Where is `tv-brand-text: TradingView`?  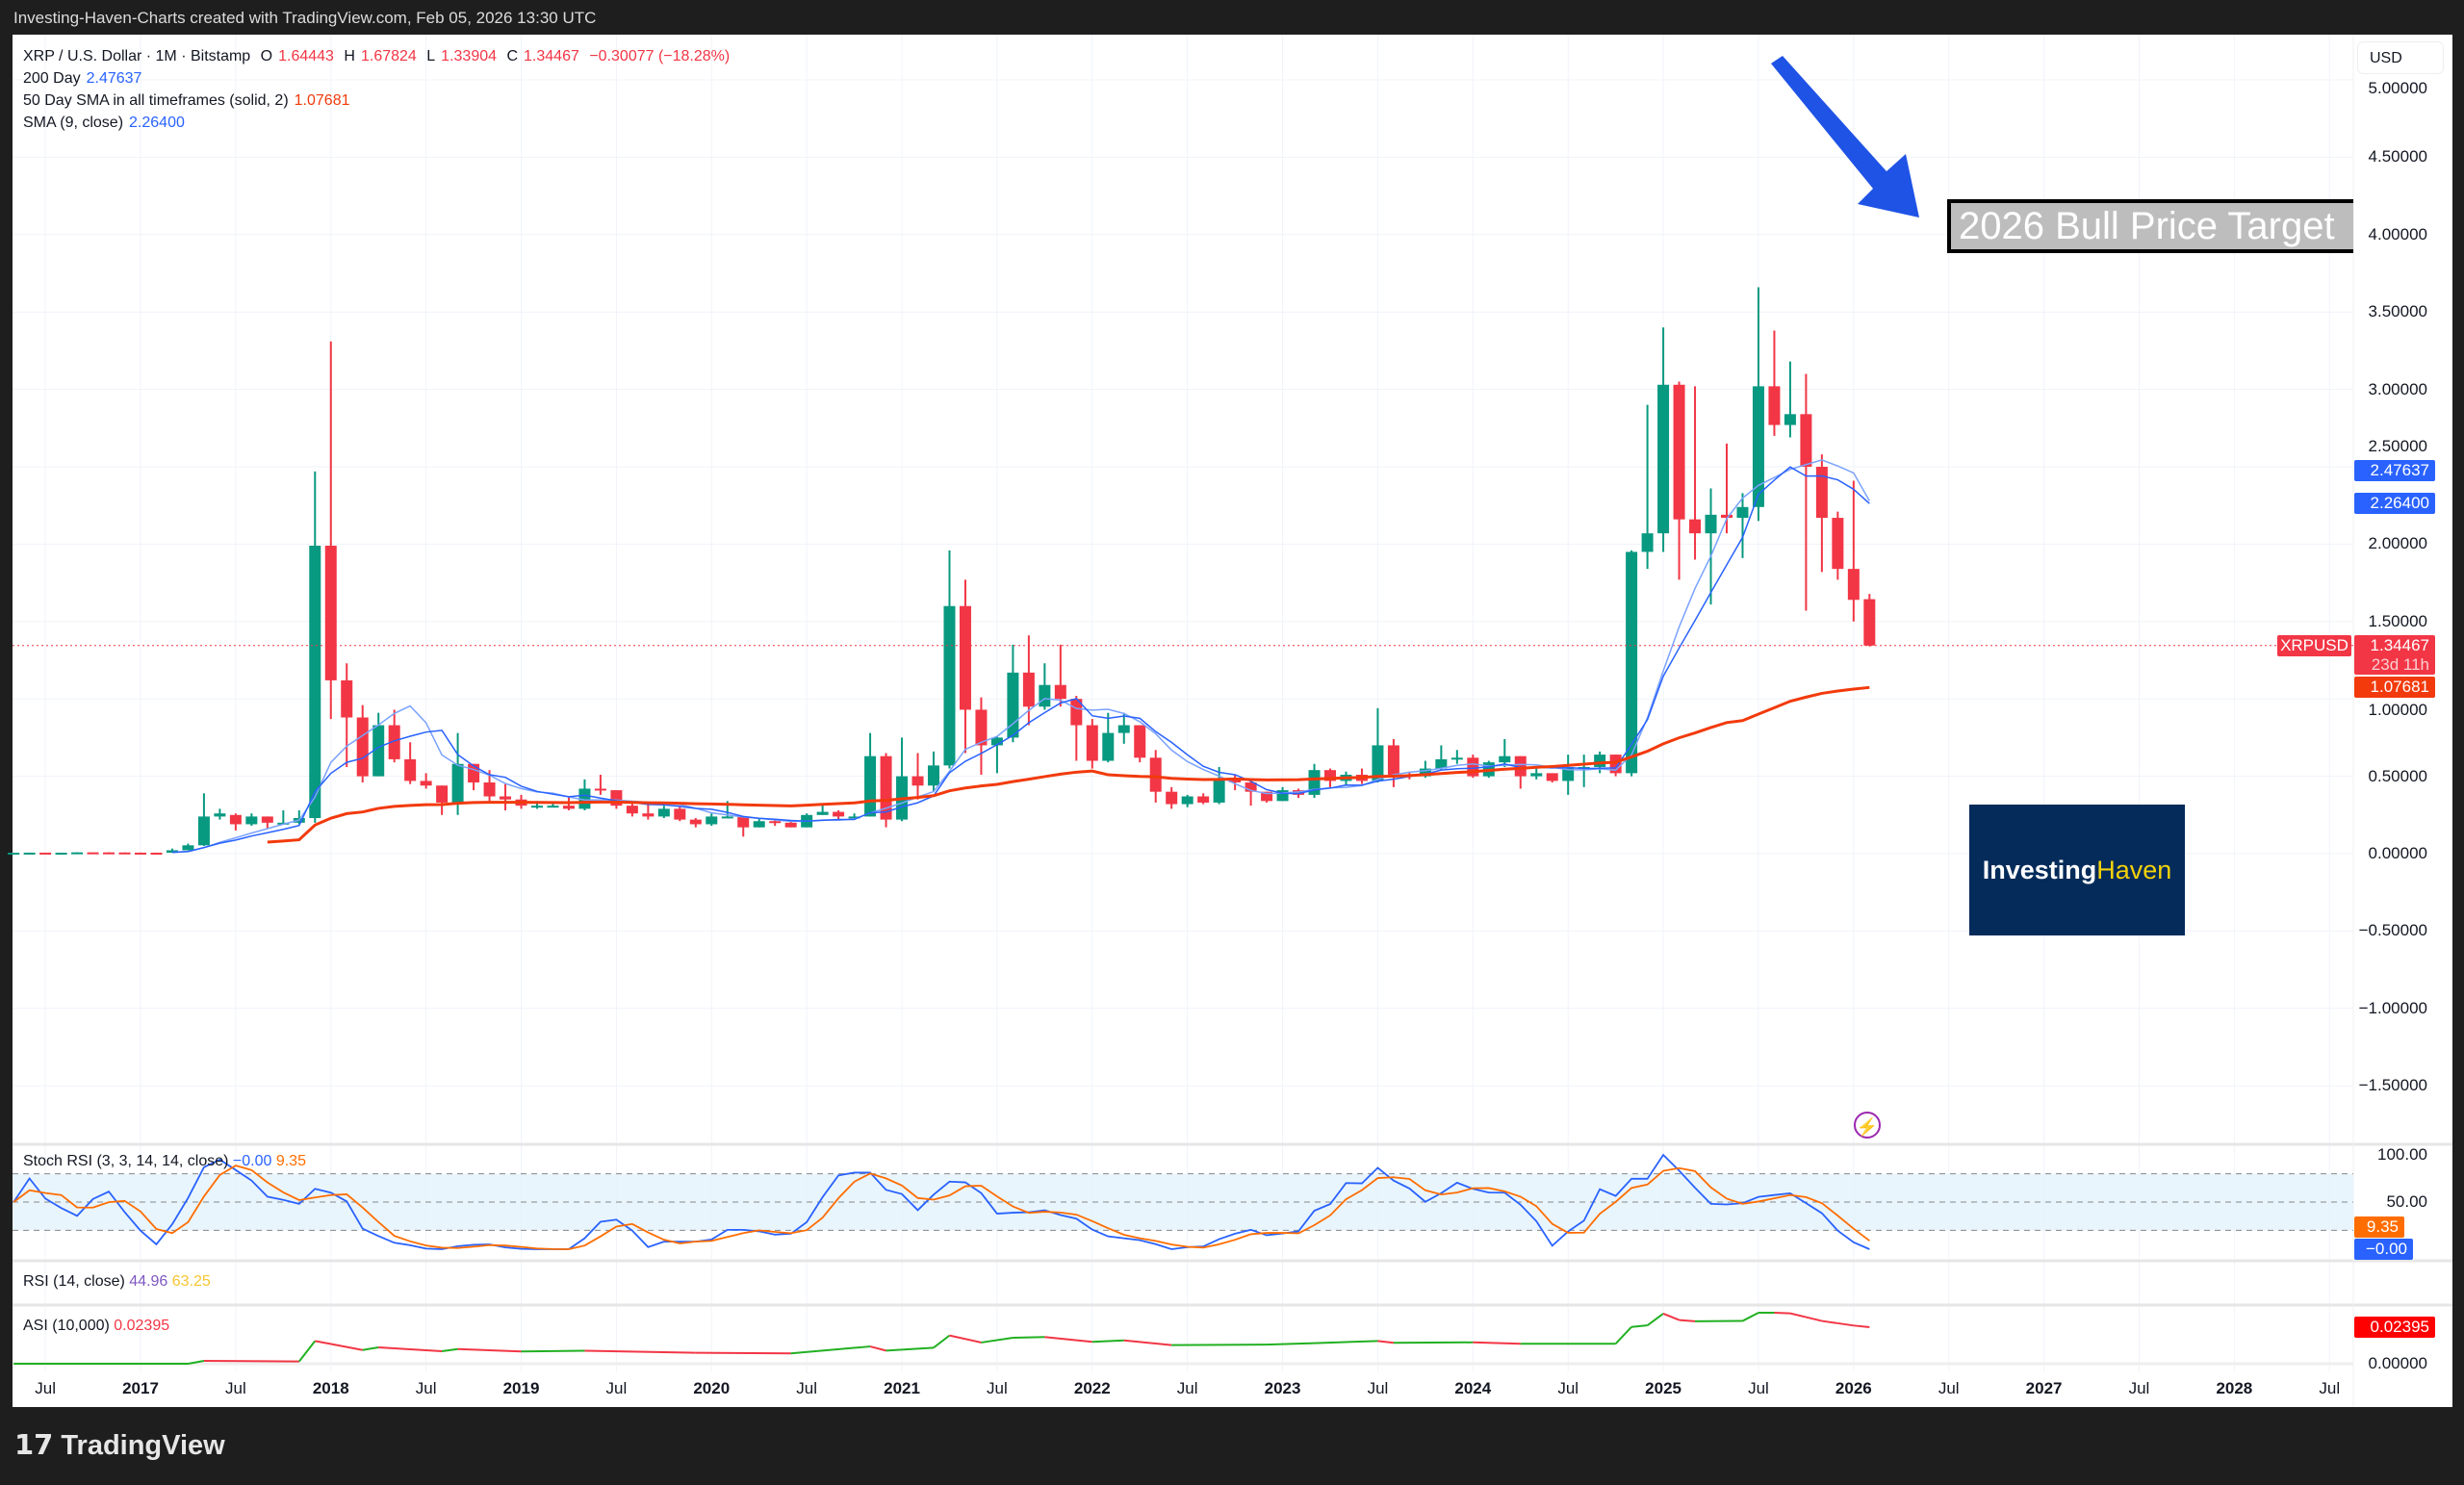
tv-brand-text: TradingView is located at coordinates (143, 1445).